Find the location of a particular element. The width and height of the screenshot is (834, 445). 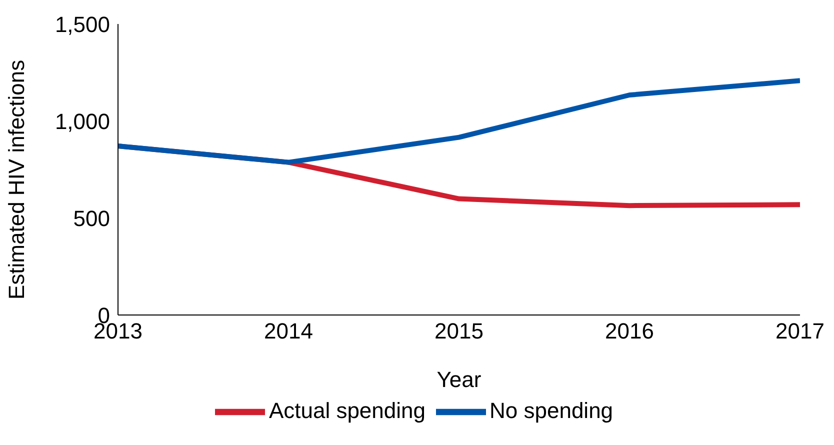

x-tick-label: 2014 is located at coordinates (288, 331).